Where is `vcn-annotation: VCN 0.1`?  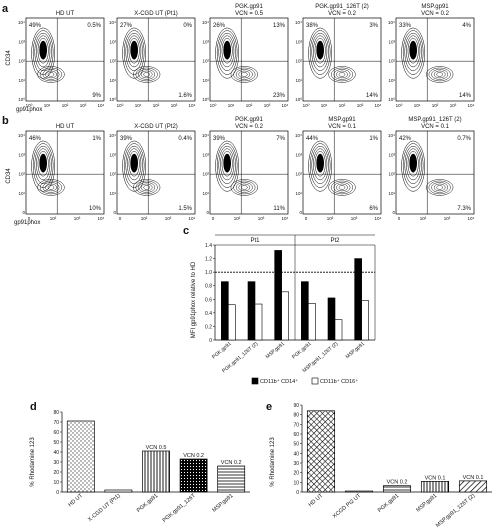
vcn-annotation: VCN 0.1 is located at coordinates (435, 478).